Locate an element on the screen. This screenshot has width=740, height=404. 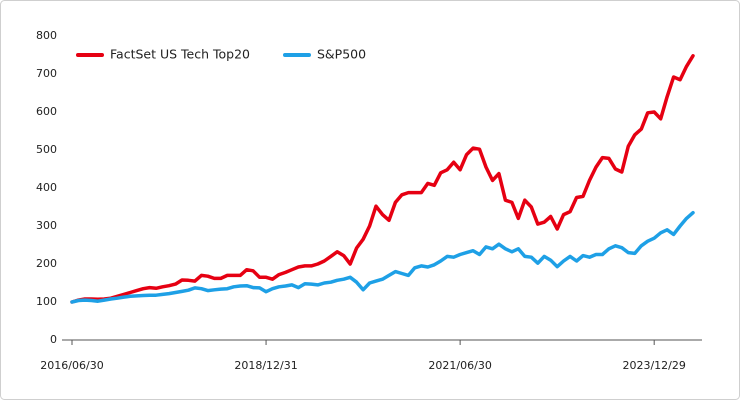
y-tick-label: 0 is located at coordinates (53, 339).